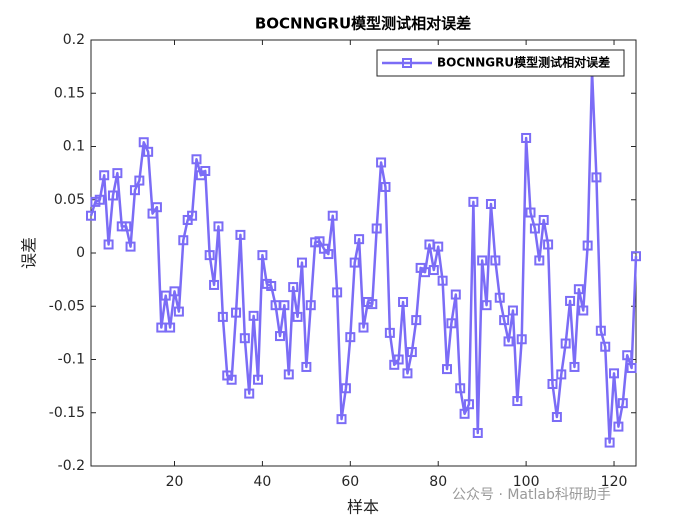  Describe the element at coordinates (438, 482) in the screenshot. I see `x-tick-label: 80` at that location.